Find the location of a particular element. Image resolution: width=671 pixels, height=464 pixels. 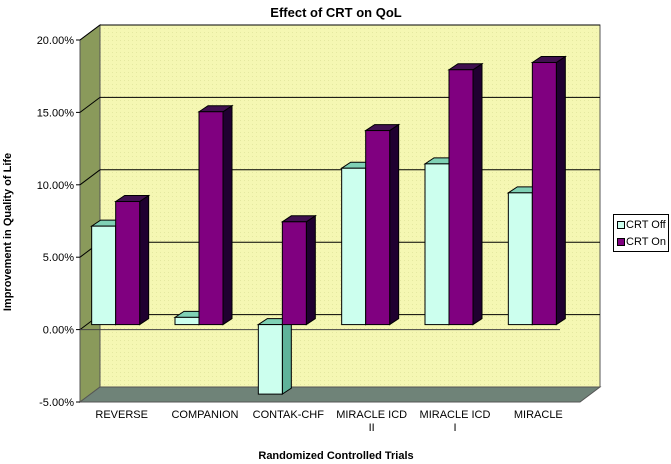

legend-item-crt-off: CRT Off is located at coordinates (641, 225).